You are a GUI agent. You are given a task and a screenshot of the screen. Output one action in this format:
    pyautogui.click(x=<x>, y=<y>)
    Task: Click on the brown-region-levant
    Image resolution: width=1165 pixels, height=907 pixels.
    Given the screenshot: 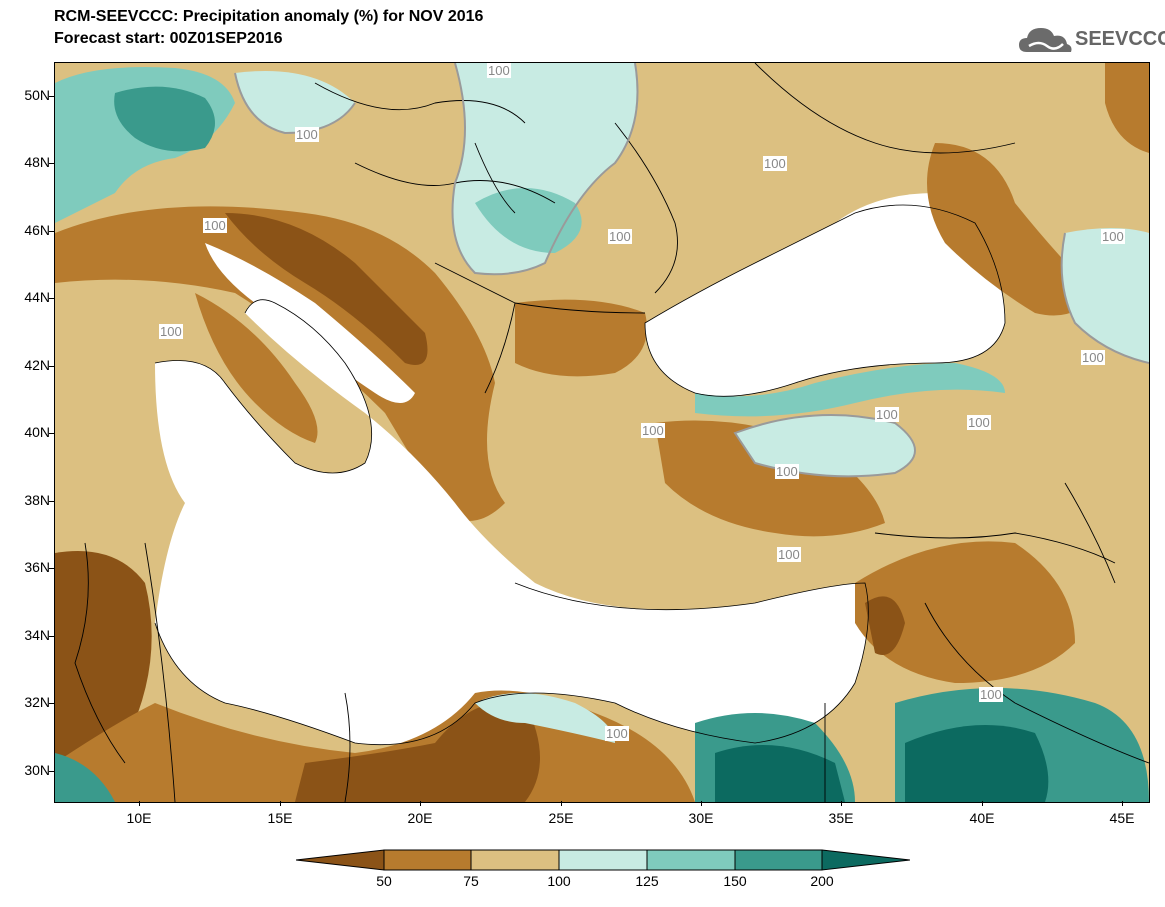 What is the action you would take?
    pyautogui.click(x=965, y=612)
    